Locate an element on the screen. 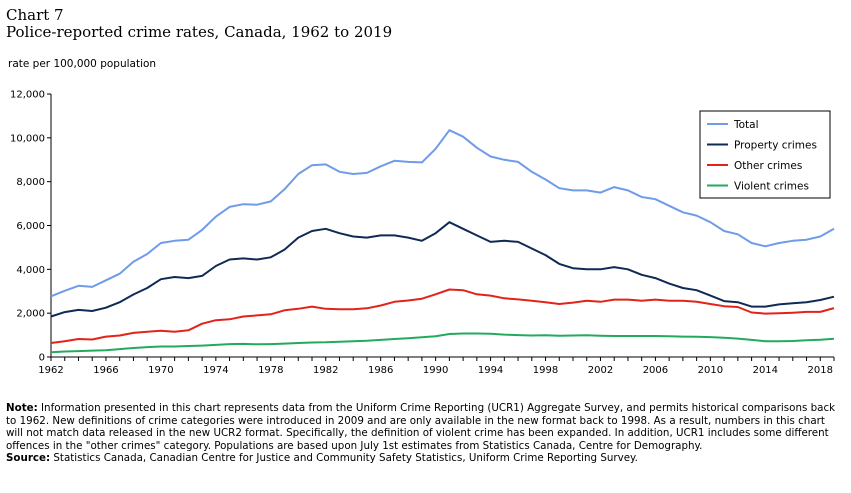  x-tick-label: 2002 is located at coordinates (600, 370).